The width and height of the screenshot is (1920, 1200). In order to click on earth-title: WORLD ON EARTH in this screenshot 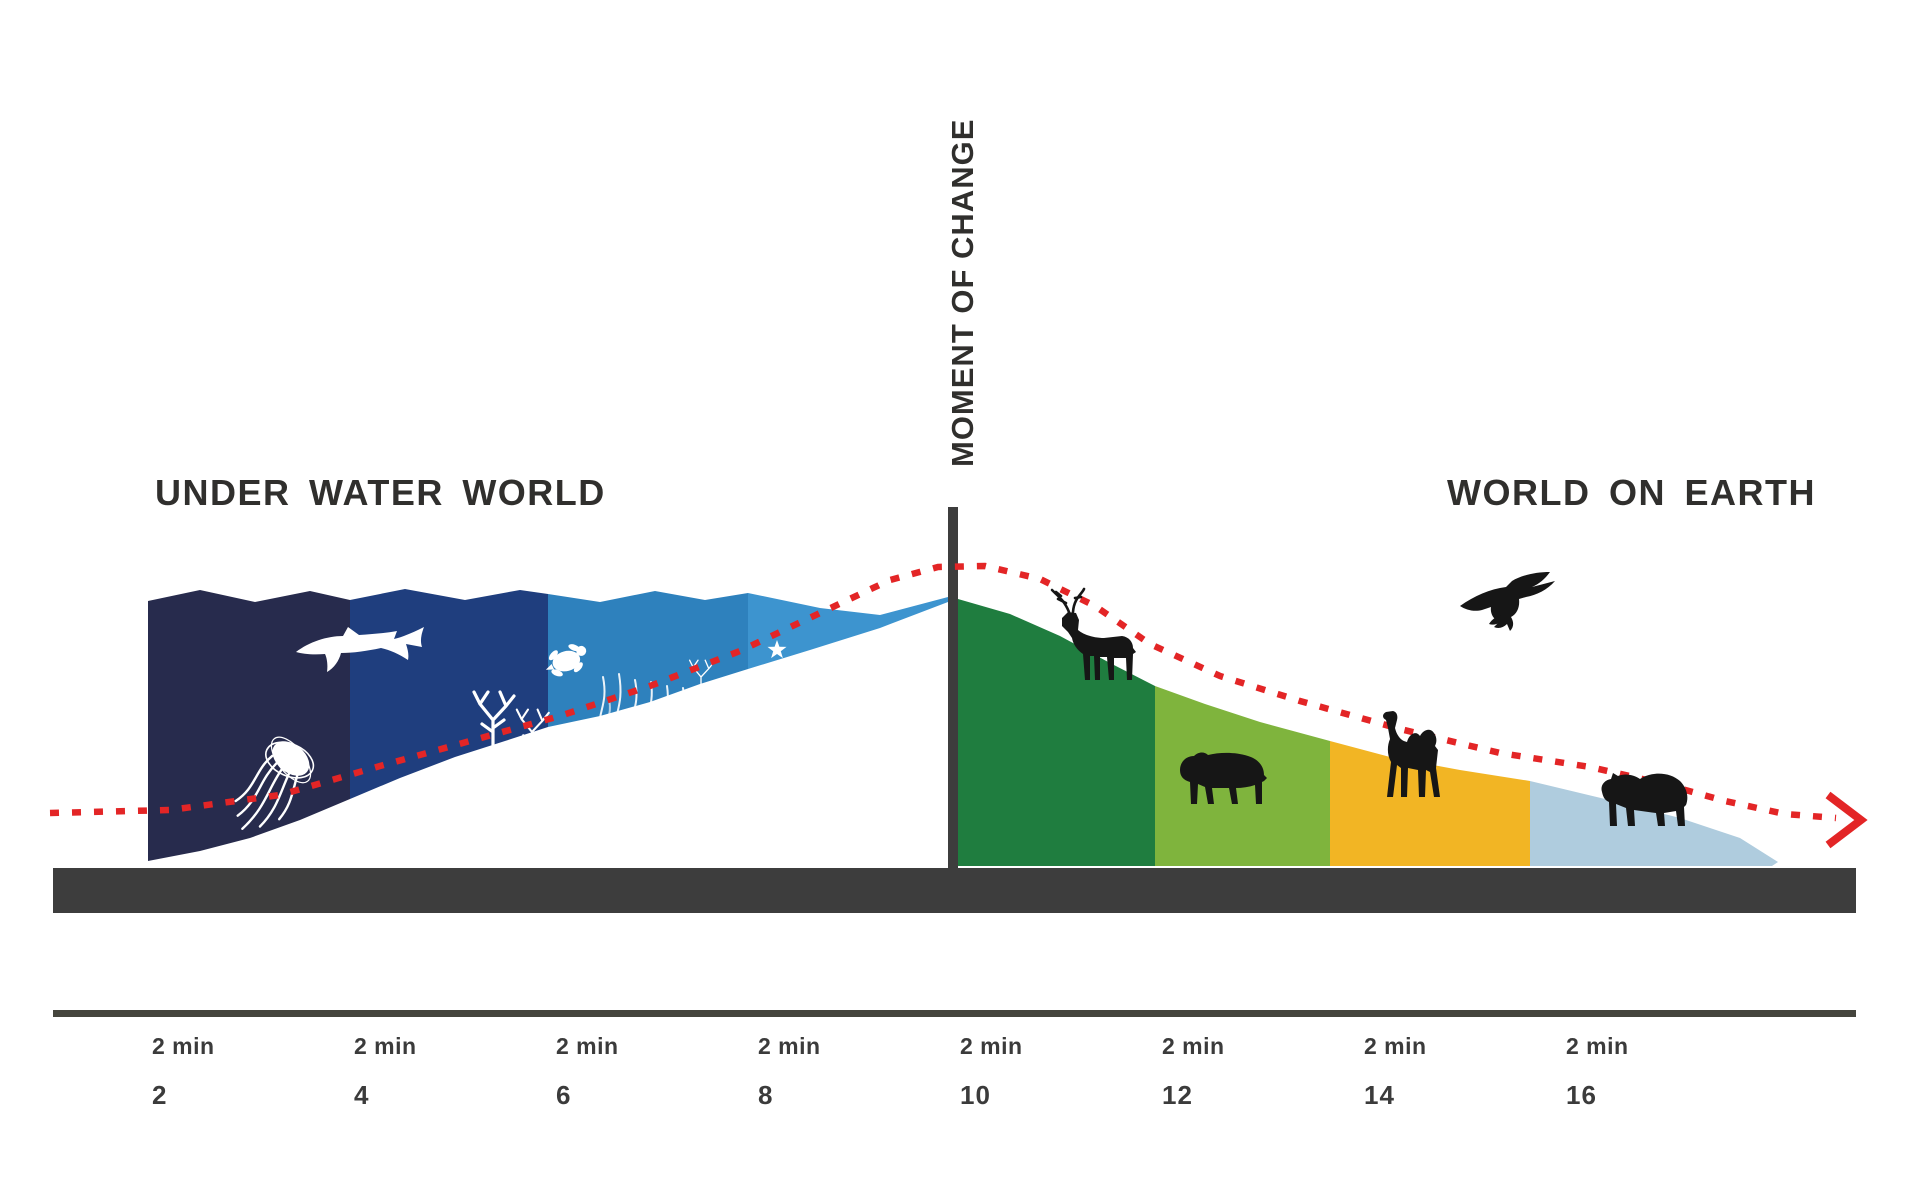, I will do `click(1631, 492)`.